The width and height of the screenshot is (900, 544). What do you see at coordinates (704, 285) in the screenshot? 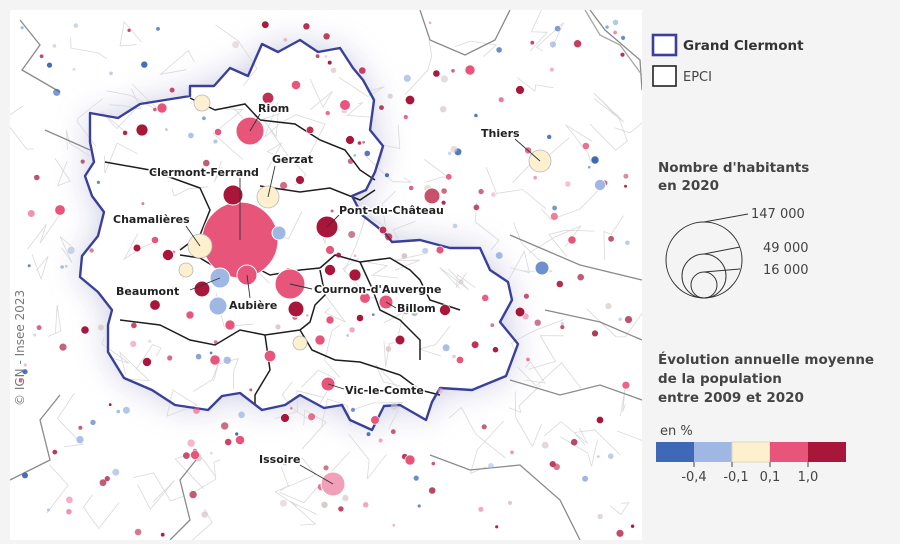
I see `legend-size-circle-small` at bounding box center [704, 285].